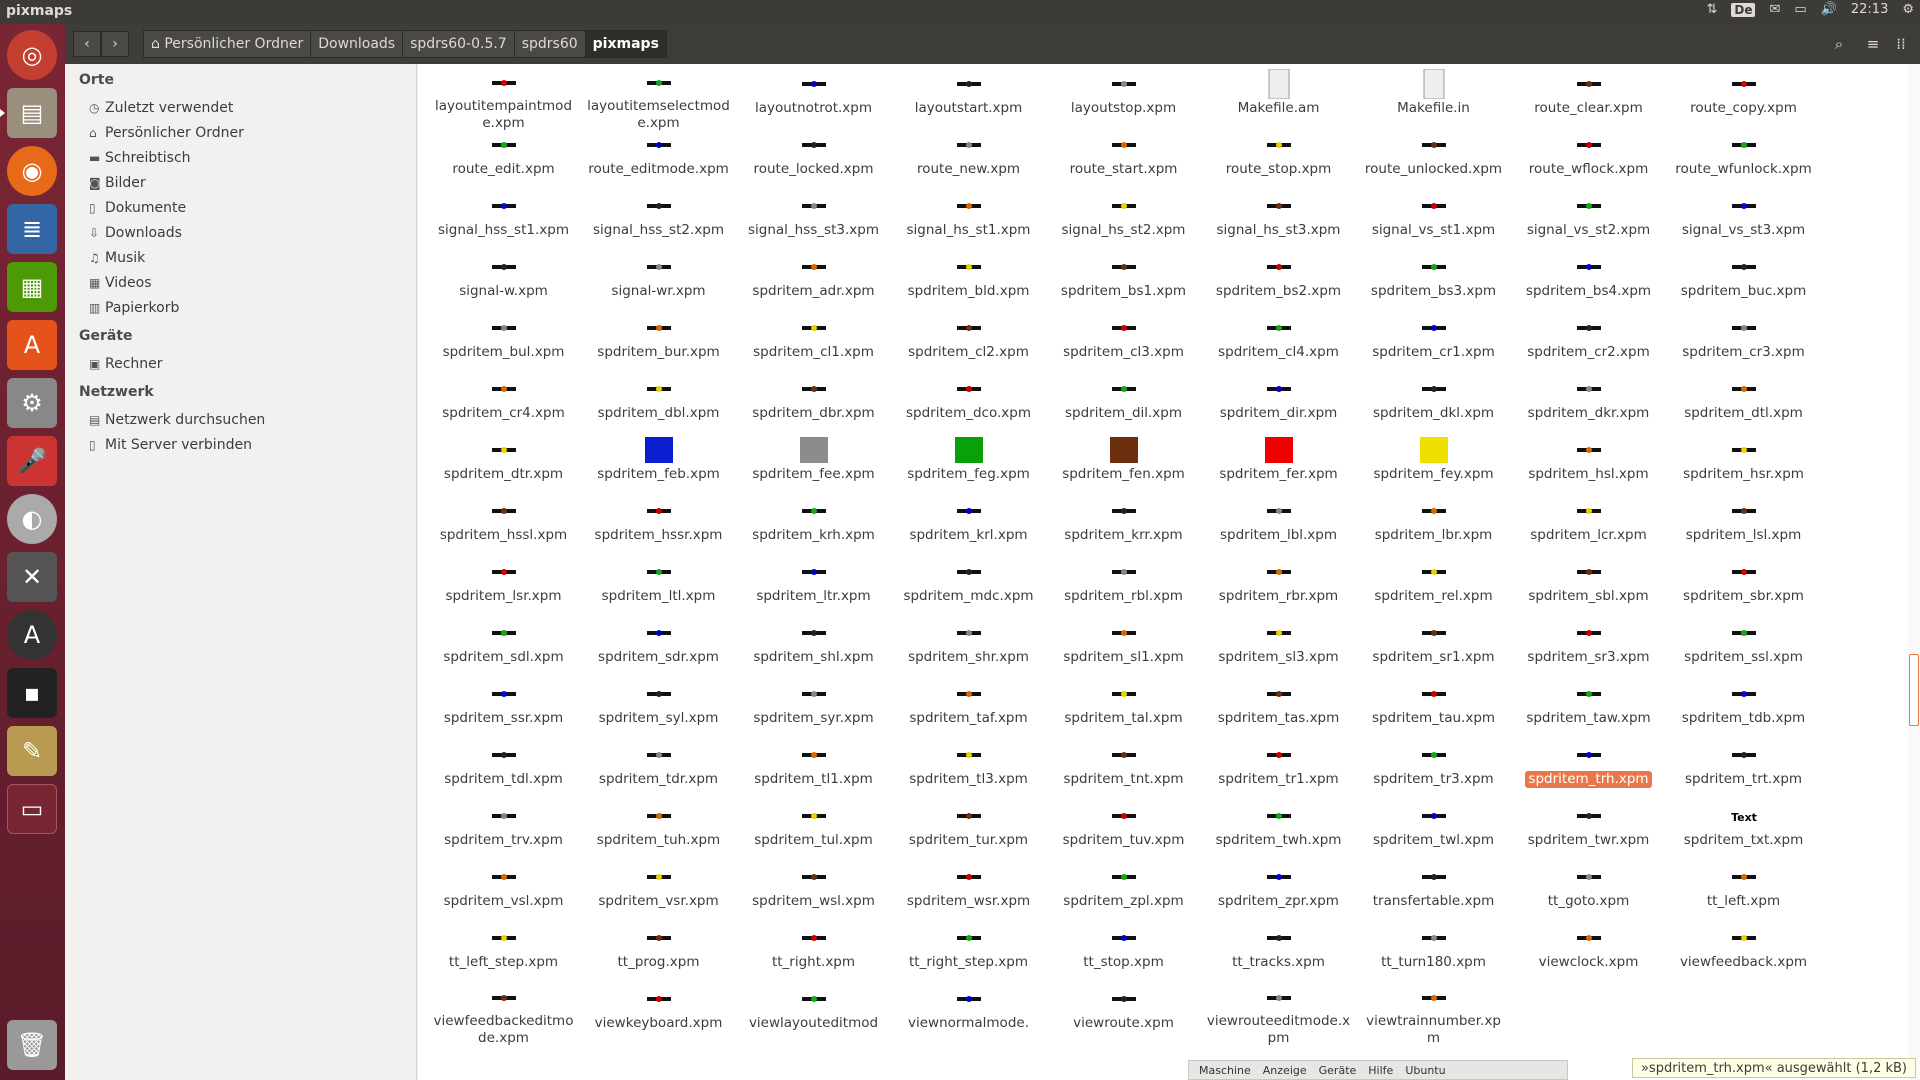 The image size is (1920, 1080). I want to click on file-item: signal_vs_st3.xpm, so click(1743, 220).